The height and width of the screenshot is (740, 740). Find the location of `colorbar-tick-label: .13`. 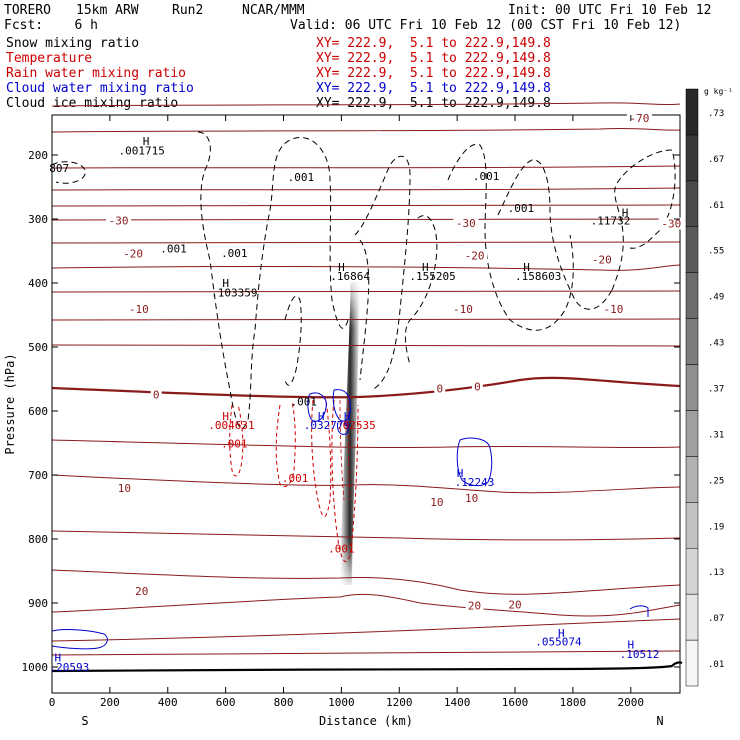

colorbar-tick-label: .13 is located at coordinates (716, 573).